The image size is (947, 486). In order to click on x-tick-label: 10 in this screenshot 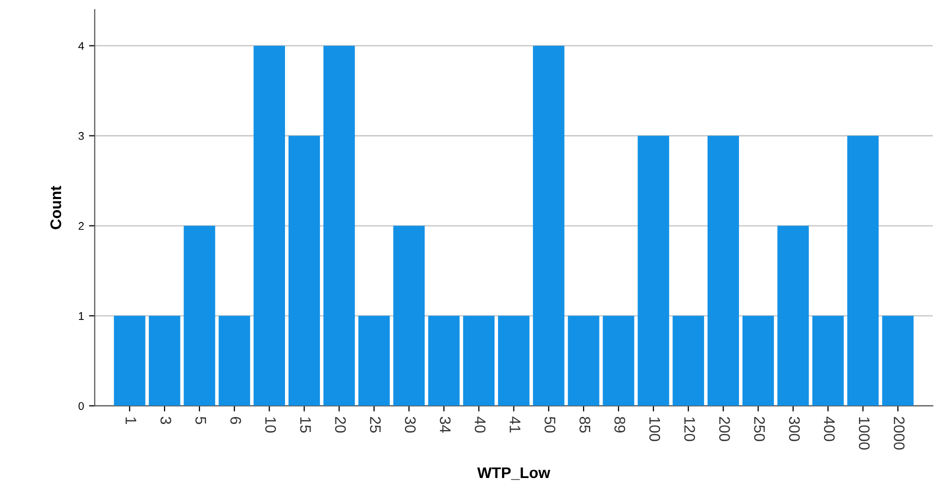, I will do `click(270, 425)`.